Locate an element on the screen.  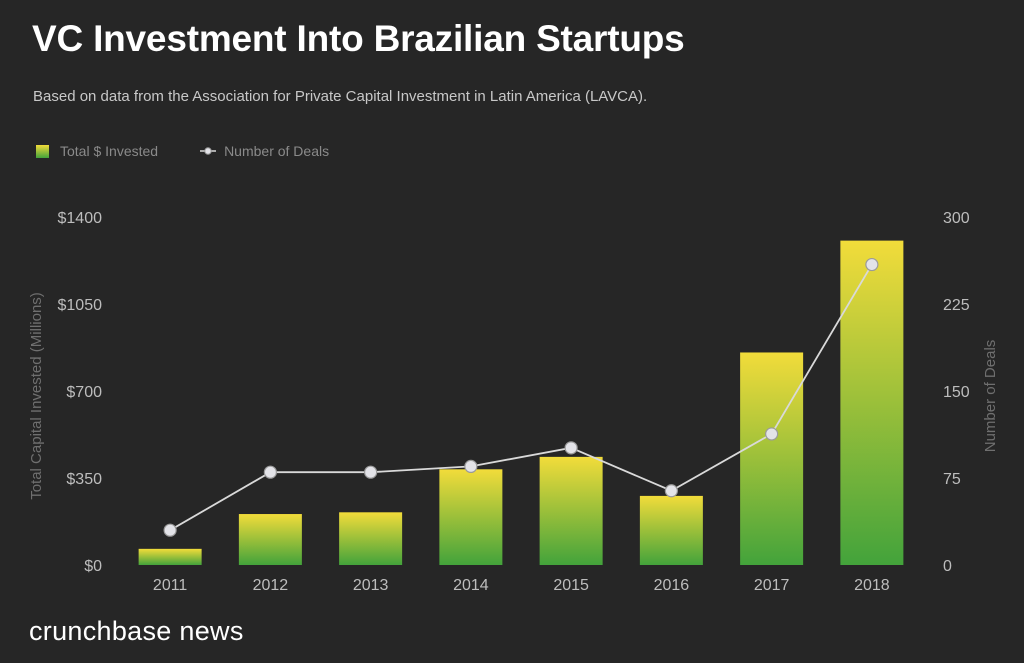
bar-2018 is located at coordinates (872, 402).